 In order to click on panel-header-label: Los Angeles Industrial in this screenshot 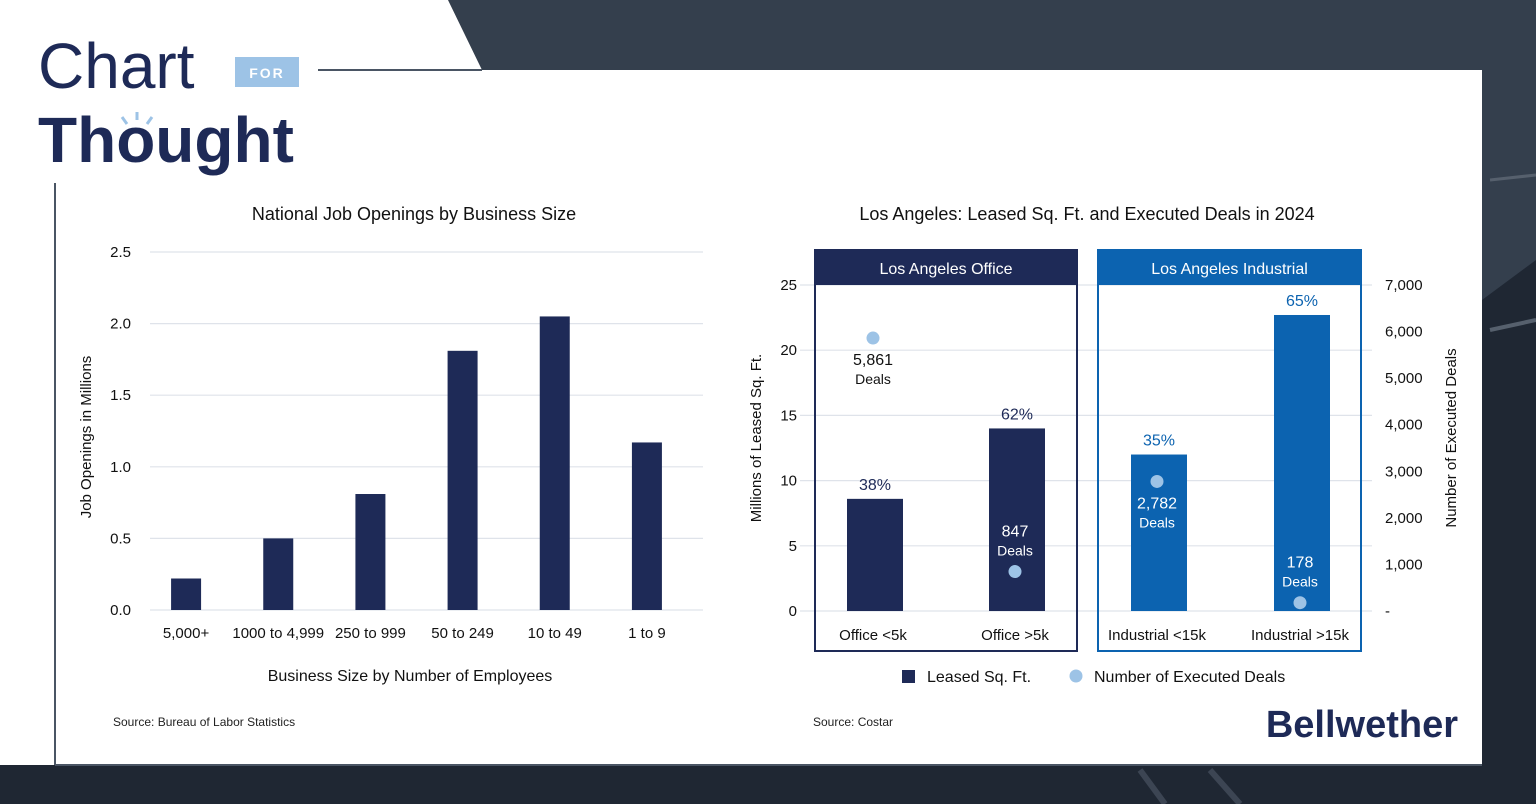, I will do `click(1229, 269)`.